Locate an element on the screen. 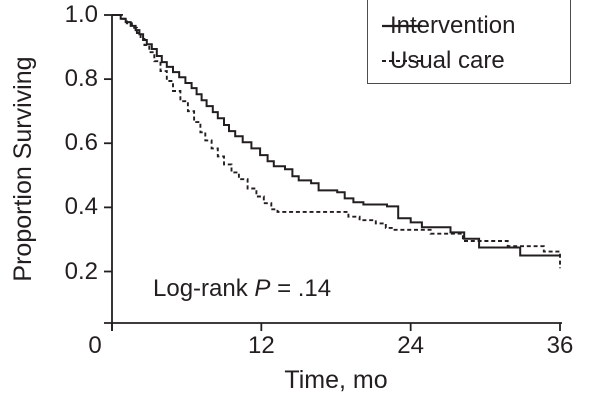 Image resolution: width=610 pixels, height=413 pixels. legend-entry-usual-care: Usual care is located at coordinates (443, 61).